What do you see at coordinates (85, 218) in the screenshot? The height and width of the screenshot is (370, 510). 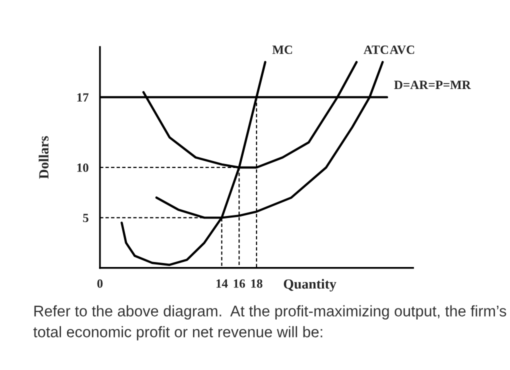 I see `y-tick-label: 5` at bounding box center [85, 218].